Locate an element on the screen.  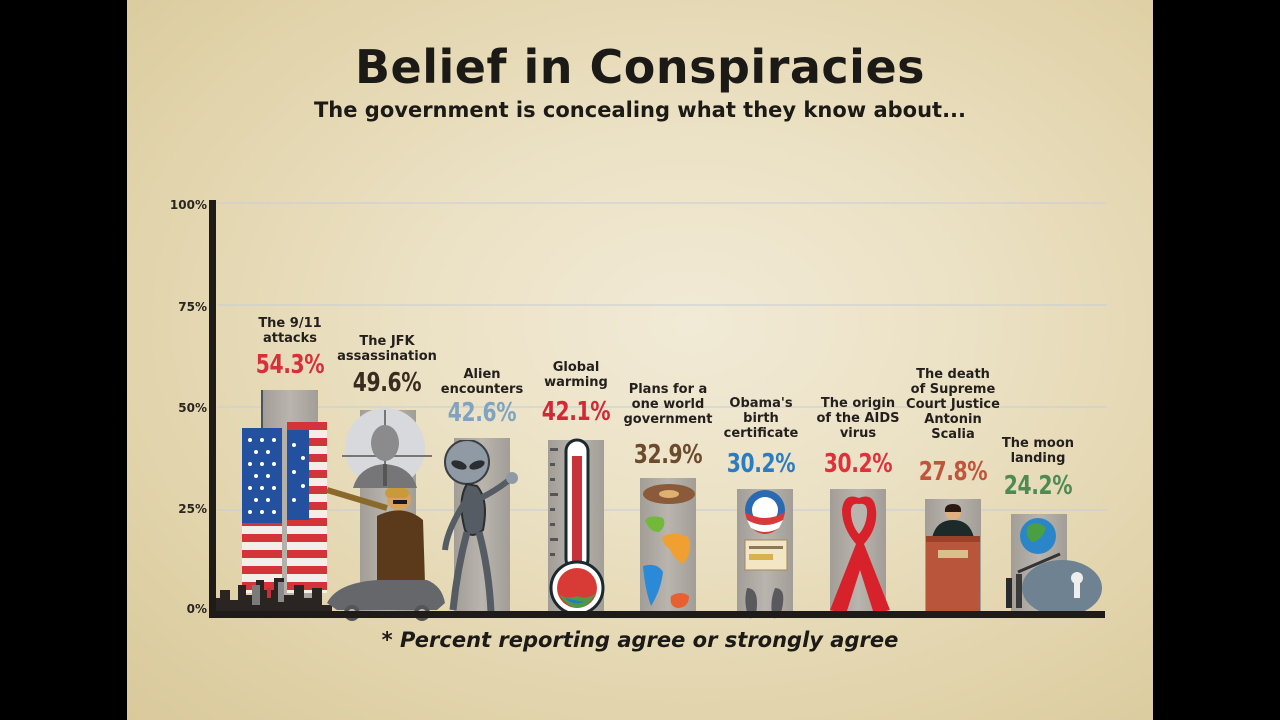
world-map-icon is located at coordinates (669, 546).